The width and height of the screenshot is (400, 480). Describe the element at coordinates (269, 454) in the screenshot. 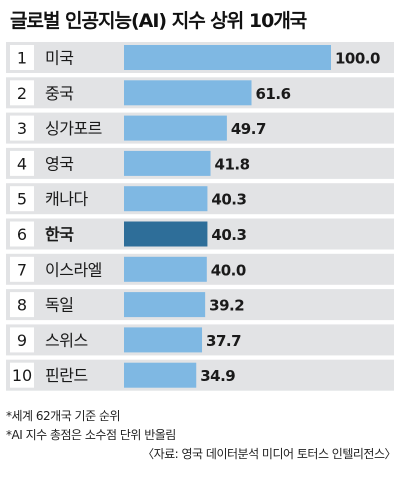

I see `source-credit: 〈자료: 영국 데이터분석 미디어 토터스 인텔리전스〉` at that location.